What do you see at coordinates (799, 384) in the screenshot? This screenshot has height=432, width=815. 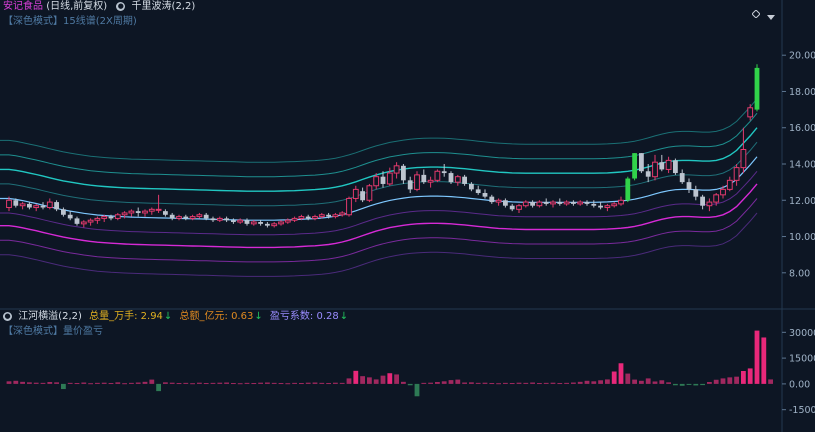 I see `volume-tick-label: 0.00` at bounding box center [799, 384].